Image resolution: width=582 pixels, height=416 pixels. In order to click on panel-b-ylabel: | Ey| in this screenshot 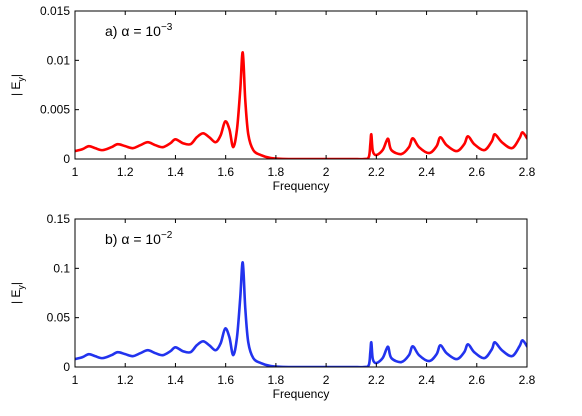, I will do `click(17, 293)`.